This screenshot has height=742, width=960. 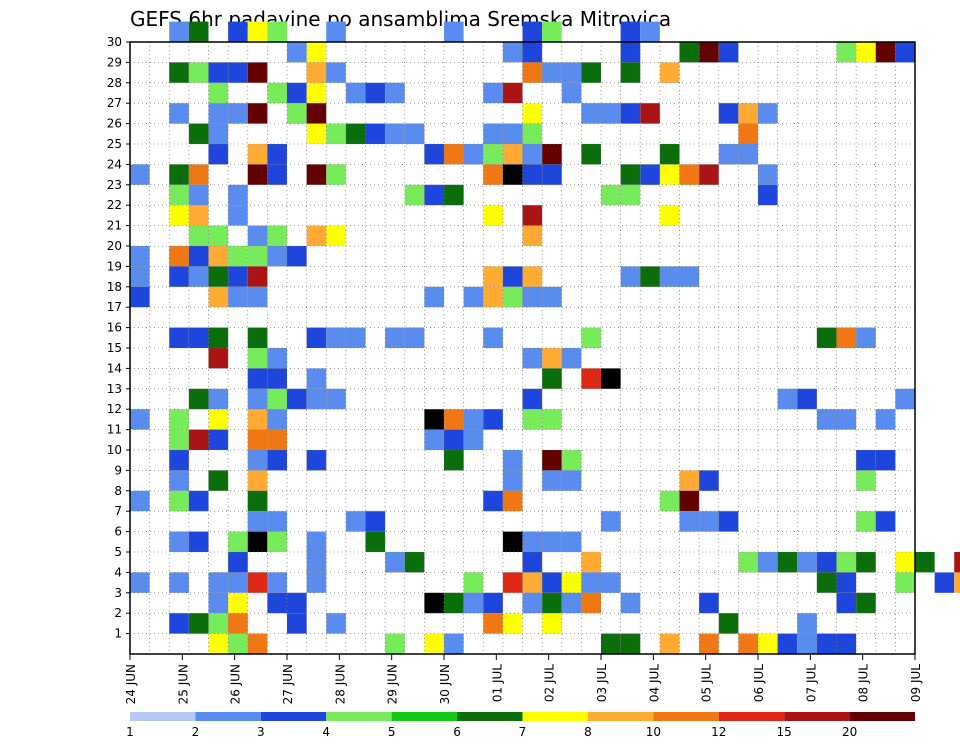 What do you see at coordinates (118, 613) in the screenshot?
I see `y-tick-label: 2` at bounding box center [118, 613].